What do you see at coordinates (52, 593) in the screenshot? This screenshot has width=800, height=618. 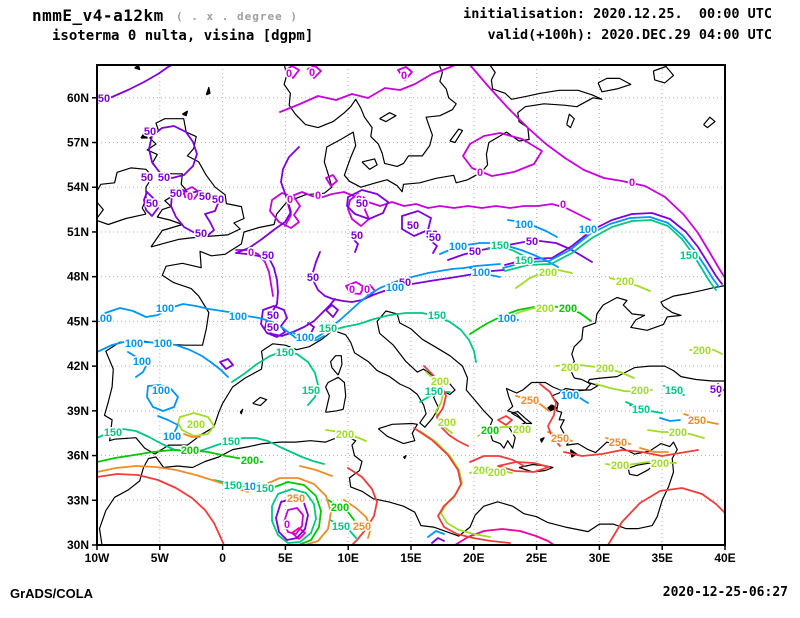 I see `grads-credit: GrADS/COLA` at bounding box center [52, 593].